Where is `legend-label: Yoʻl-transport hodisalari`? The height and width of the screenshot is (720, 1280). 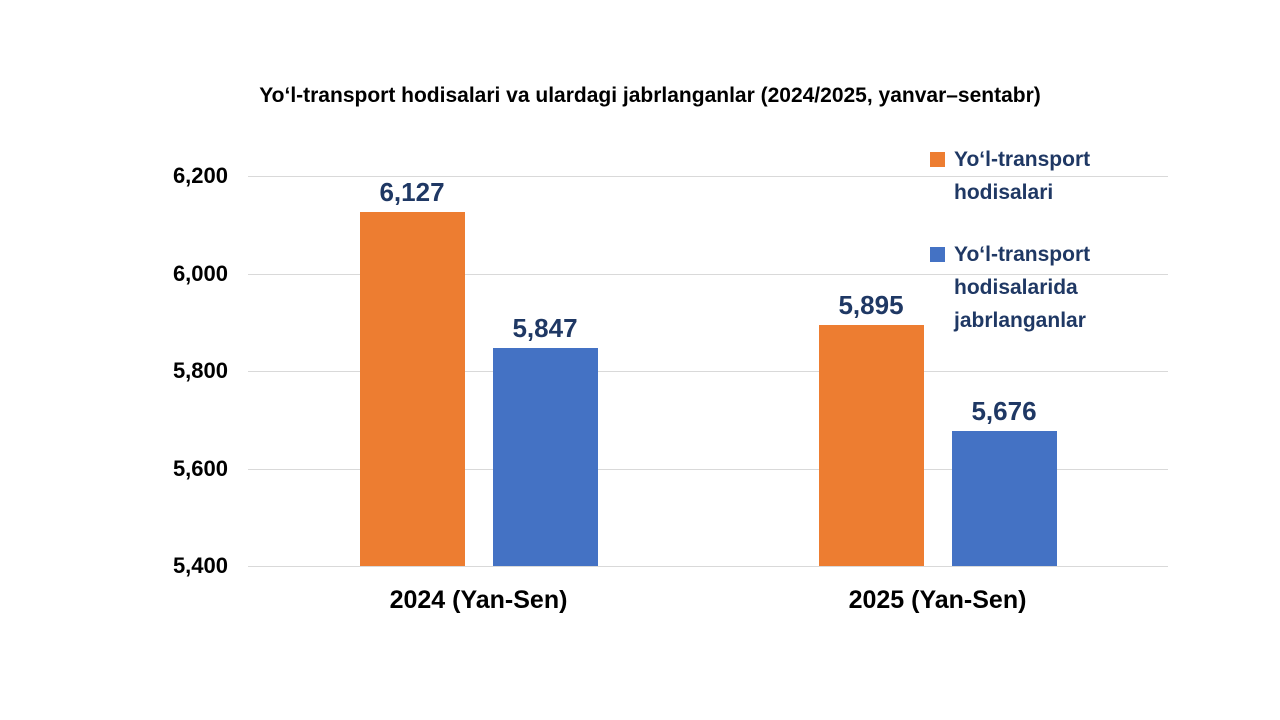 legend-label: Yoʻl-transport hodisalari is located at coordinates (1022, 176).